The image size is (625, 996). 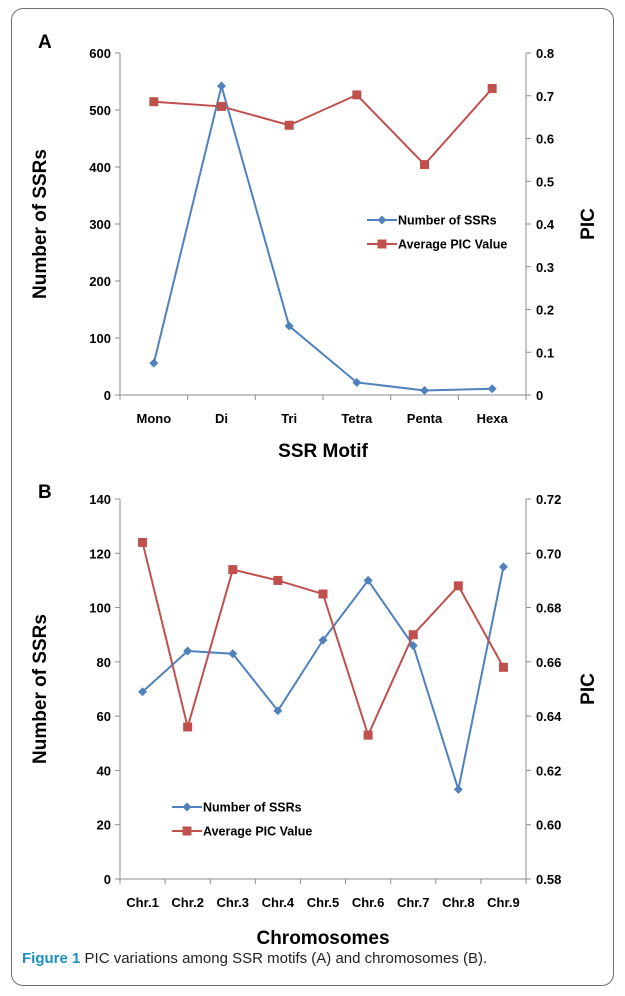 I want to click on panel-b-right-tick-label: 0.60, so click(x=548, y=825).